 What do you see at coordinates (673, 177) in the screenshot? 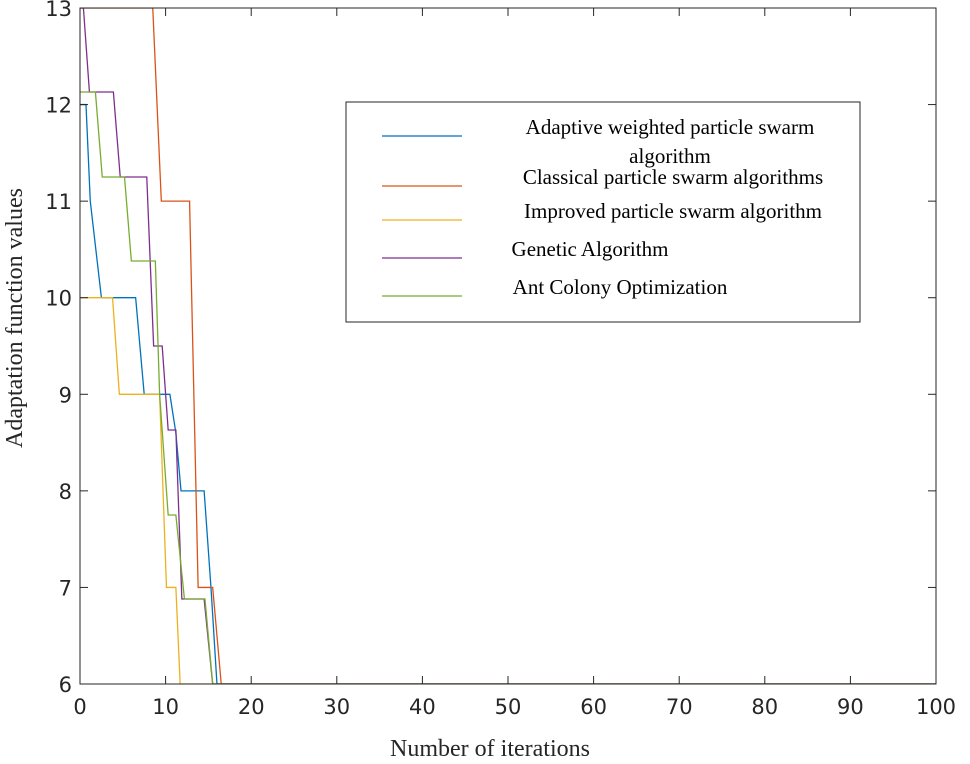
I see `legend-label: Classical particle swarm algorithms` at bounding box center [673, 177].